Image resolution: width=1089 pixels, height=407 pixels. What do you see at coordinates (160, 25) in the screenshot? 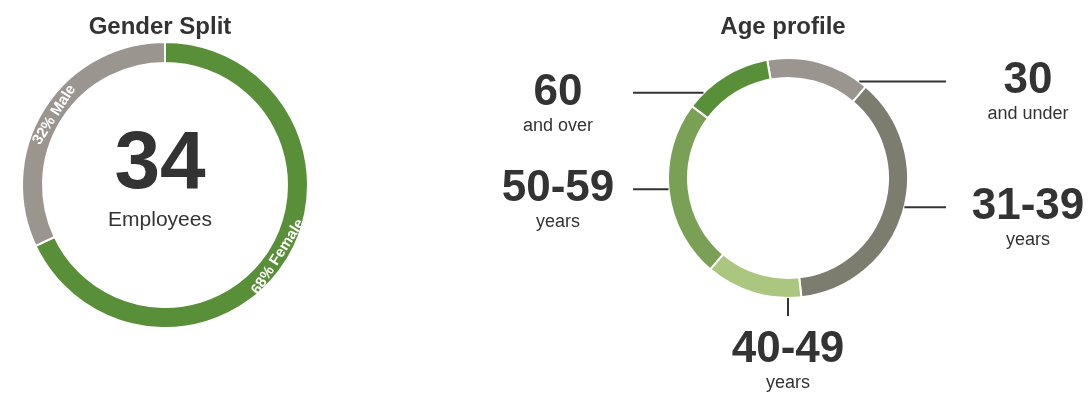
I see `chart-title: Gender Split` at bounding box center [160, 25].